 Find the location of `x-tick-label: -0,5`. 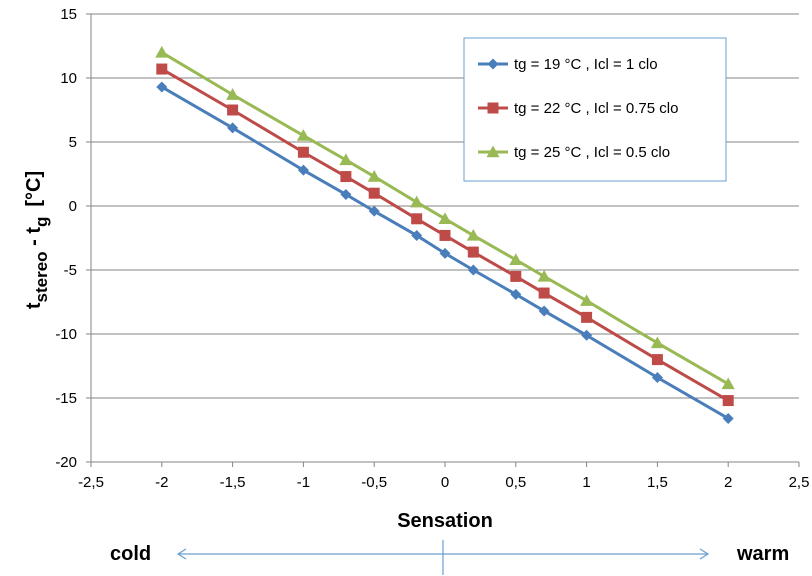

x-tick-label: -0,5 is located at coordinates (374, 482).